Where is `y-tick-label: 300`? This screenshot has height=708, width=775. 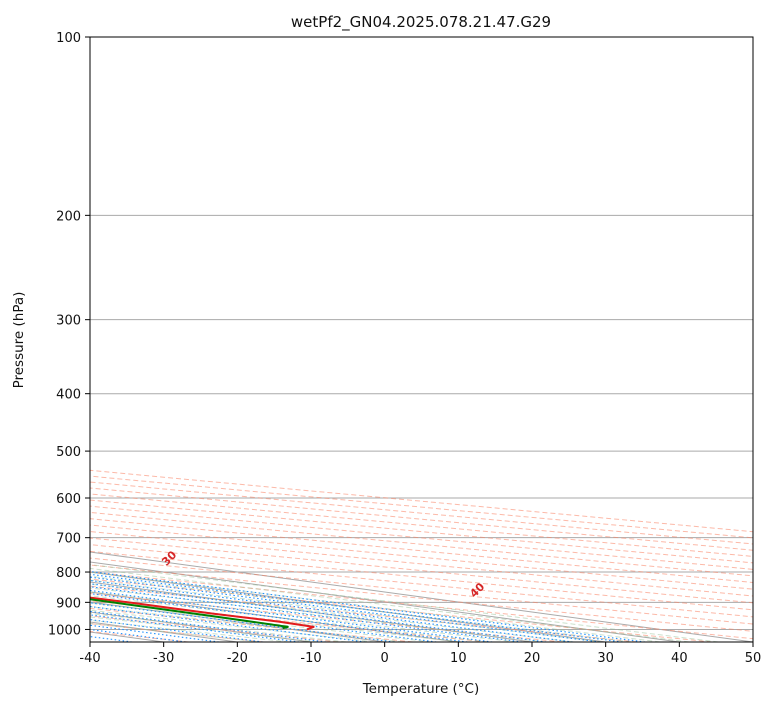 y-tick-label: 300 is located at coordinates (68, 321).